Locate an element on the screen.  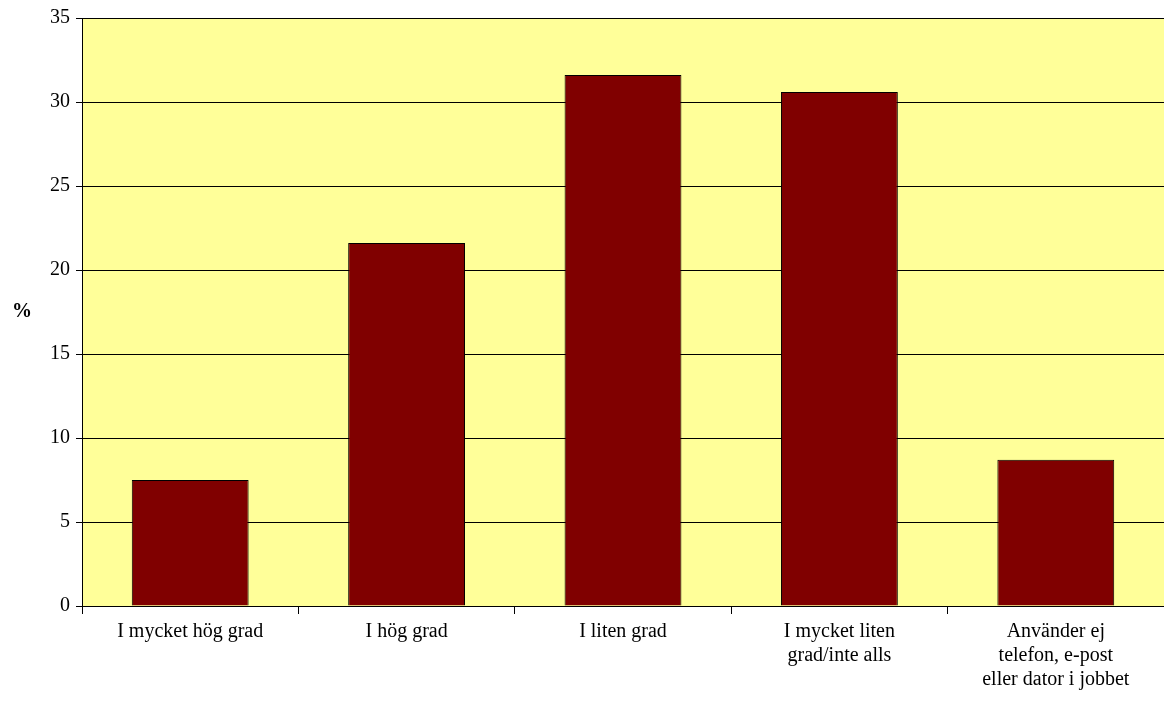
x-tick-label: I hög grad is located at coordinates (406, 631).